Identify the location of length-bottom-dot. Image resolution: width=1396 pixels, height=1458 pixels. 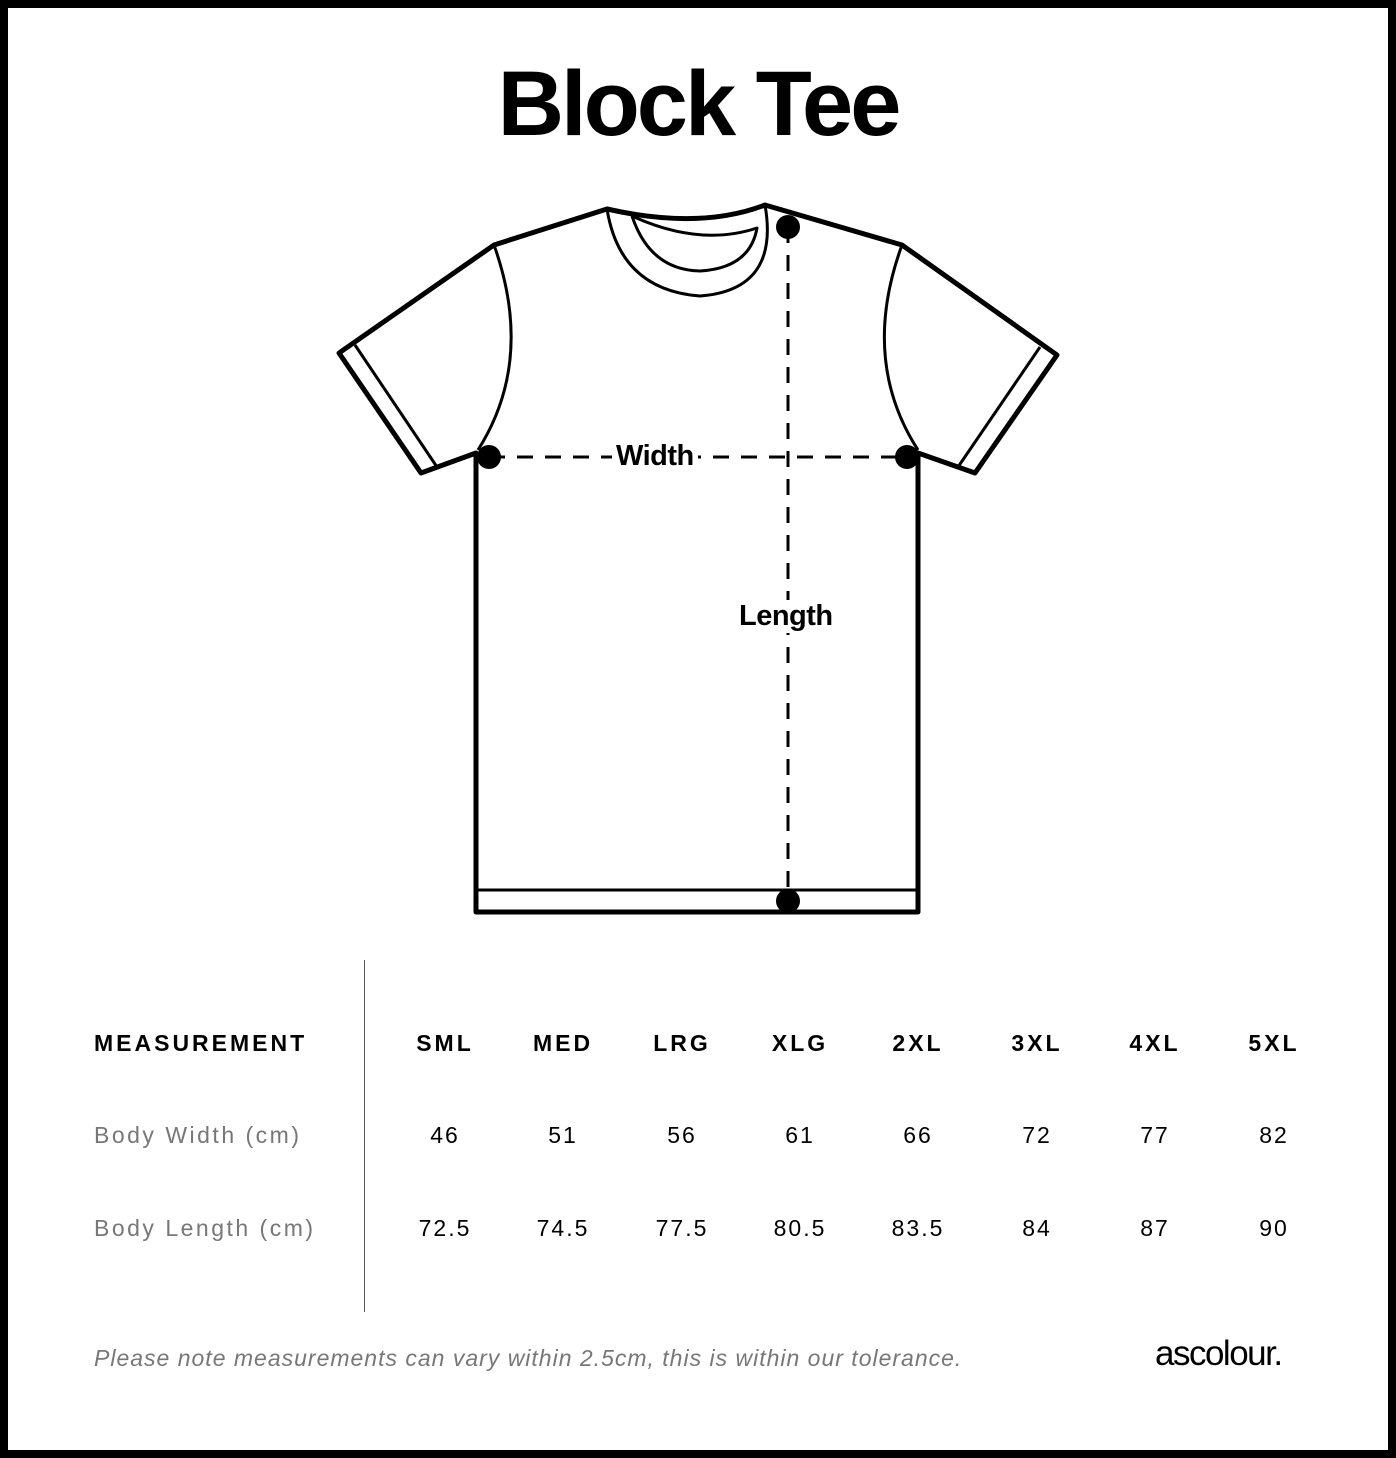
(788, 901).